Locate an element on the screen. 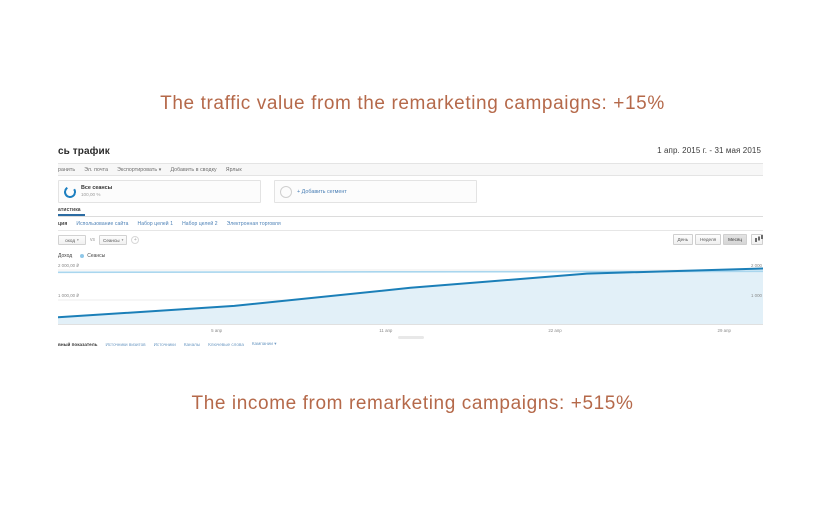 The image size is (825, 525). add-metric-button: + is located at coordinates (135, 240).